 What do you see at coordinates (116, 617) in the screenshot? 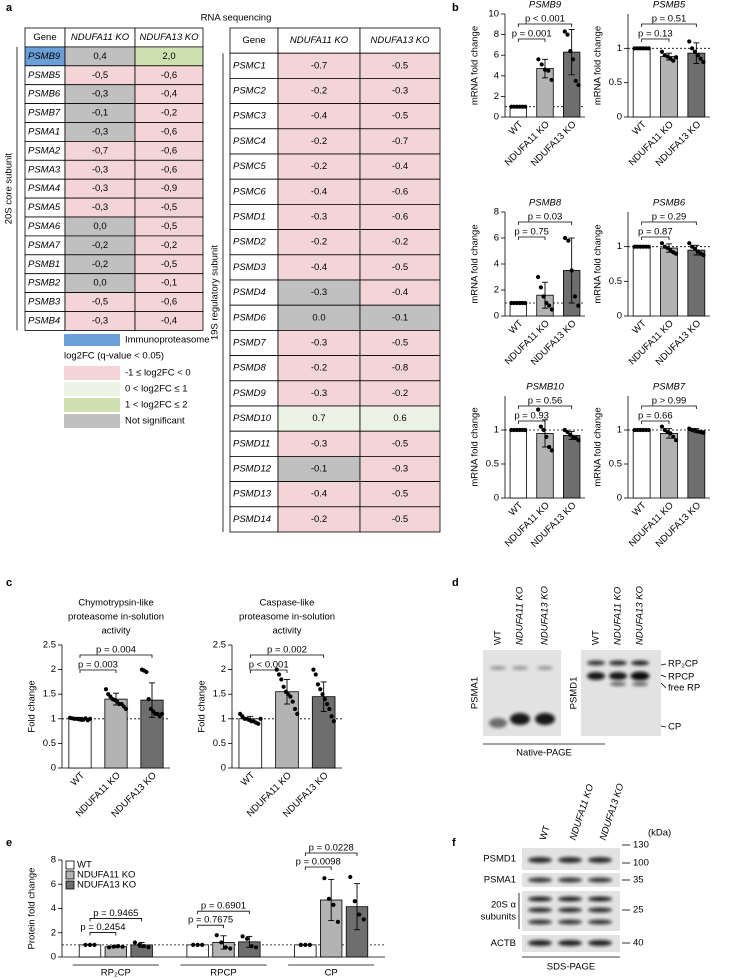
I see `chart-title: proteasome in-solution` at bounding box center [116, 617].